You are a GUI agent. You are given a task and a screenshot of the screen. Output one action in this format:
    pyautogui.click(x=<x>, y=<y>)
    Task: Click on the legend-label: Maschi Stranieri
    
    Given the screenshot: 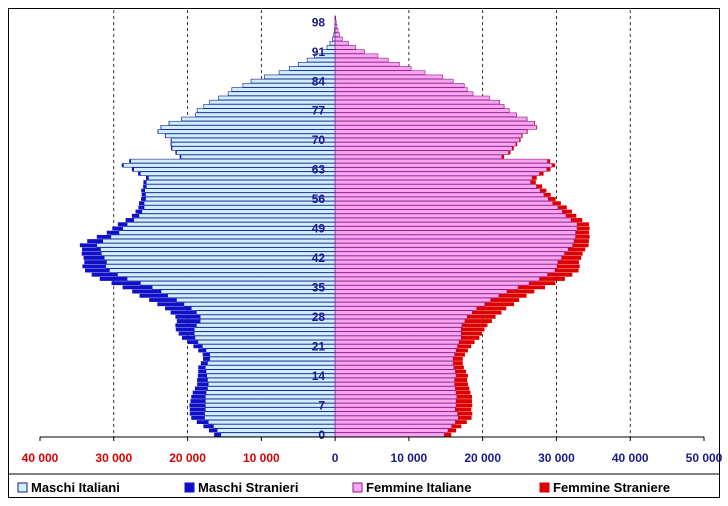 What is the action you would take?
    pyautogui.click(x=248, y=487)
    